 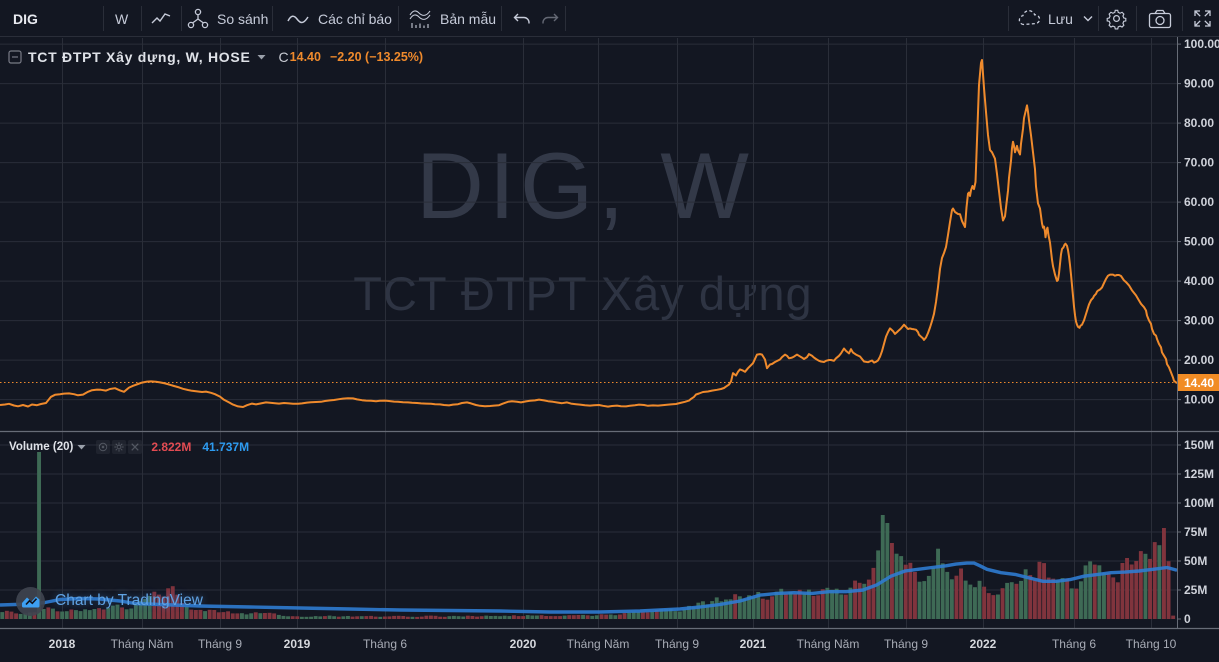 I want to click on svg-text: 10.00, so click(x=1199, y=400).